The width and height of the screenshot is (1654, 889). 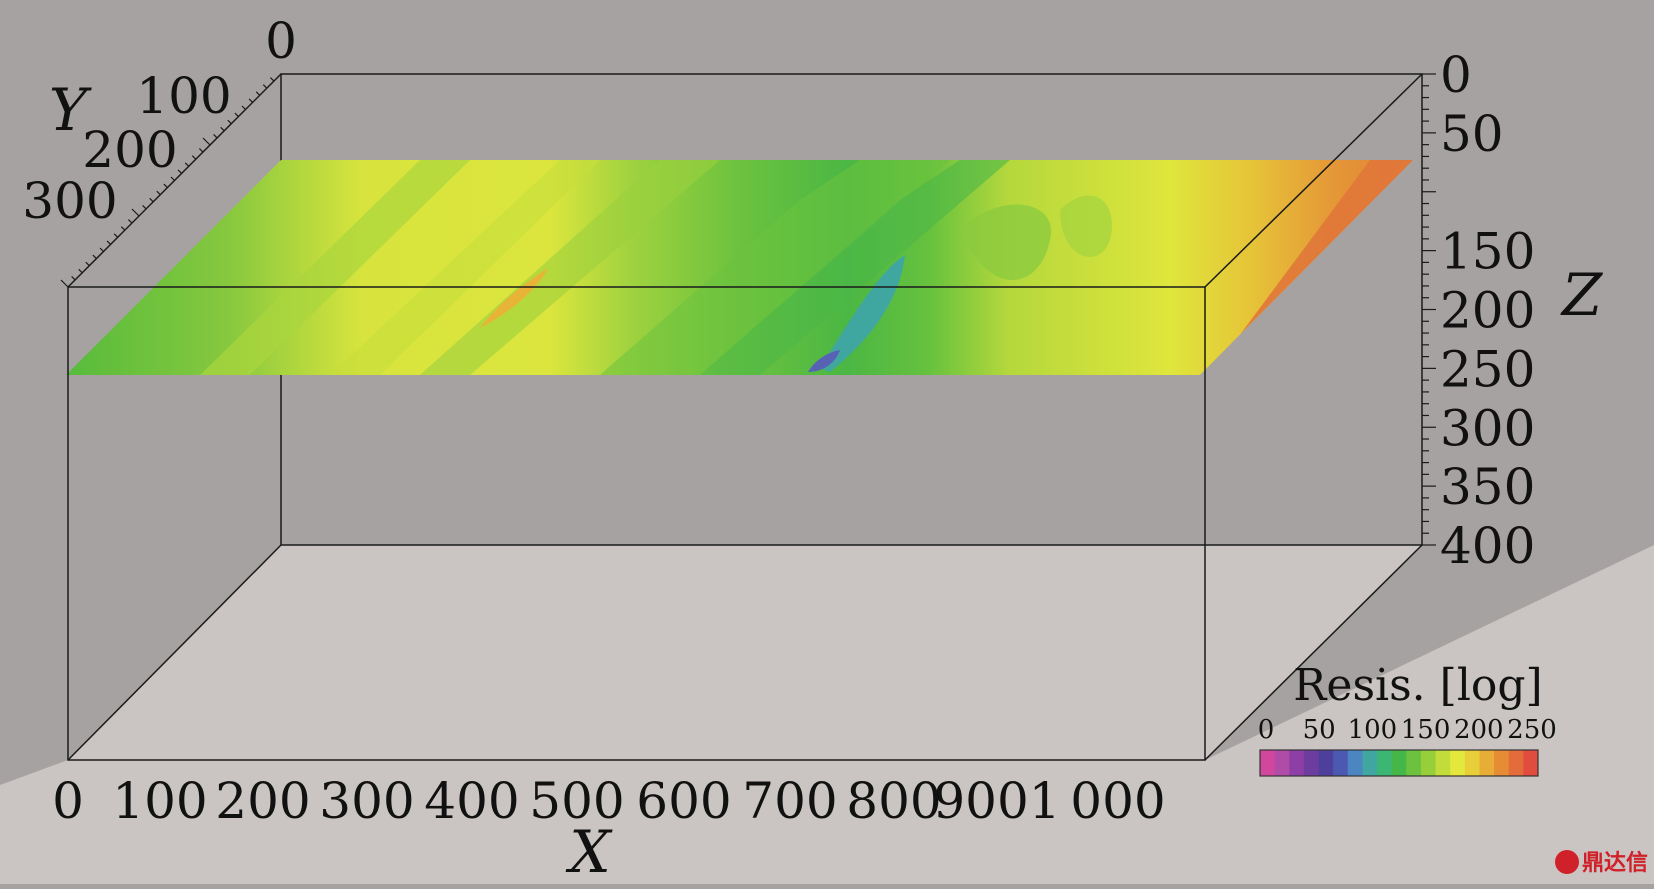 I want to click on x-tick-label: 000, so click(x=1117, y=801).